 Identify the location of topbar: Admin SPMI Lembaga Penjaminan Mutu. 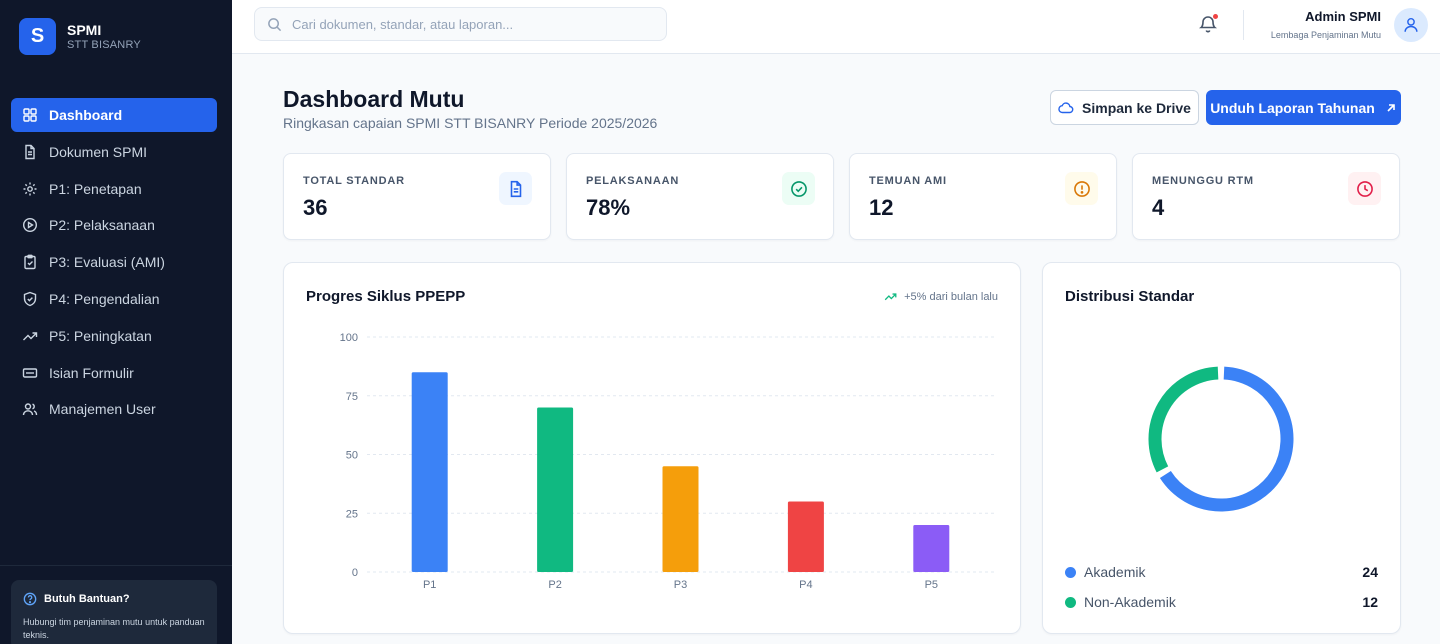
(836, 27).